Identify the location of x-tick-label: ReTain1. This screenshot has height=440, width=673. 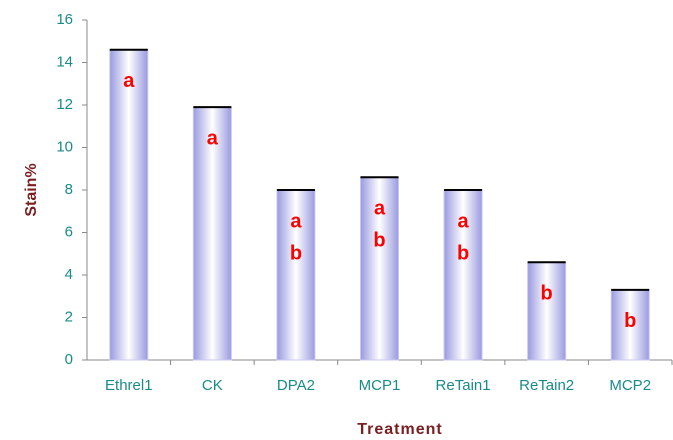
(463, 385).